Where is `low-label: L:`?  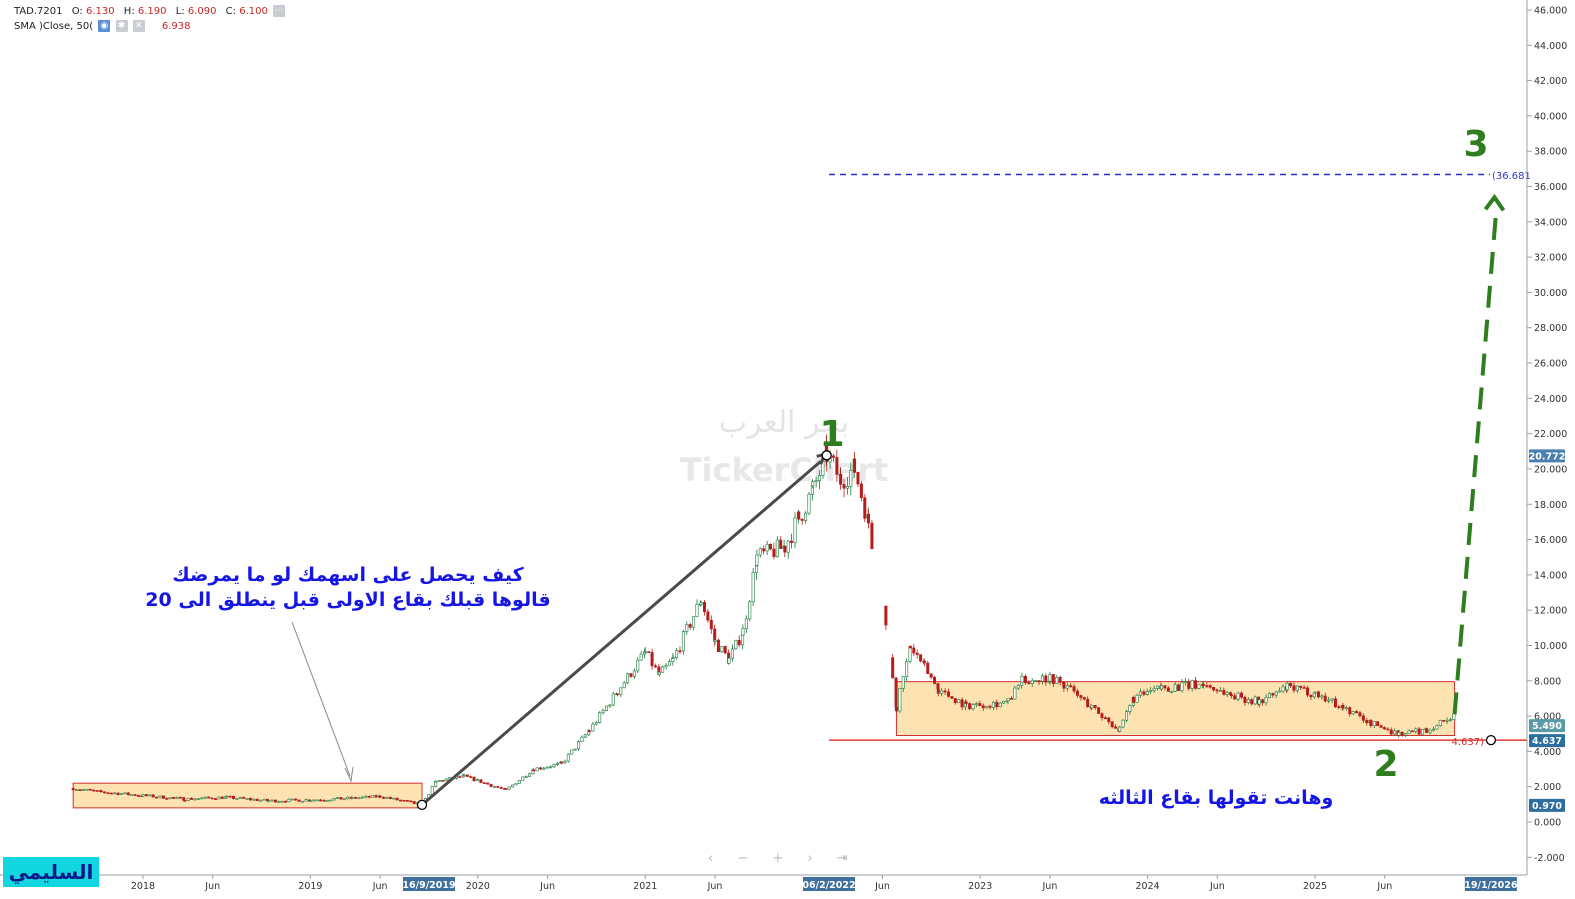
low-label: L: is located at coordinates (180, 11).